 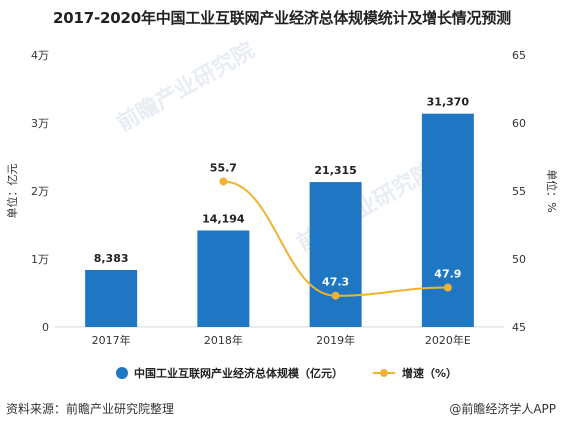 What do you see at coordinates (519, 55) in the screenshot?
I see `y-right-tick-label: 65` at bounding box center [519, 55].